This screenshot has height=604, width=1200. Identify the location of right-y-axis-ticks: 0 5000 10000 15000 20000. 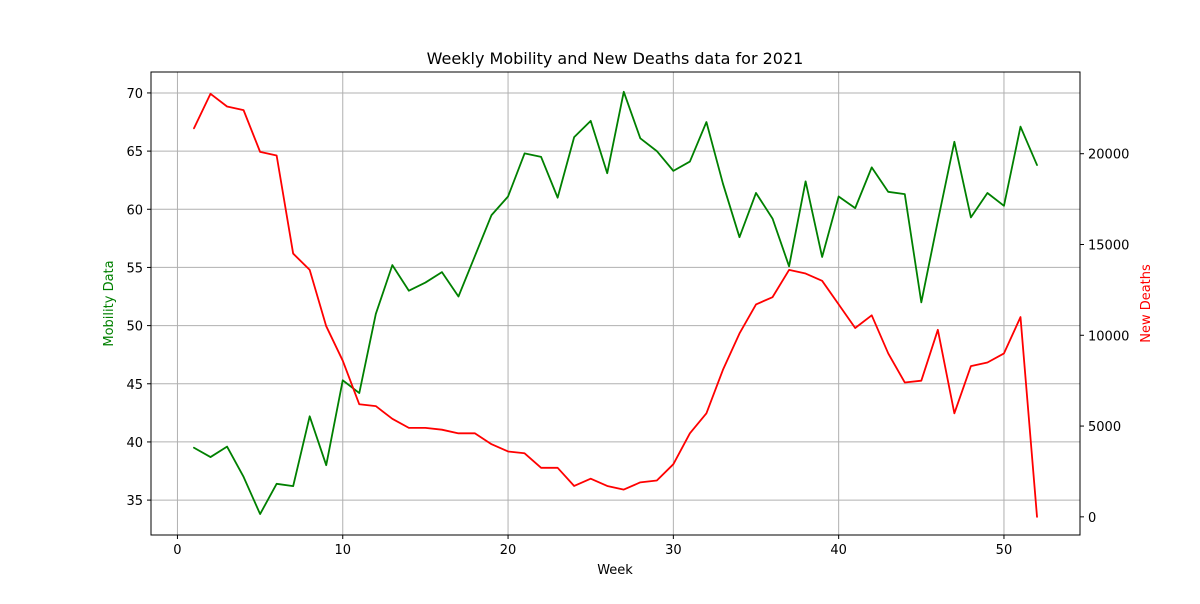
(1104, 337).